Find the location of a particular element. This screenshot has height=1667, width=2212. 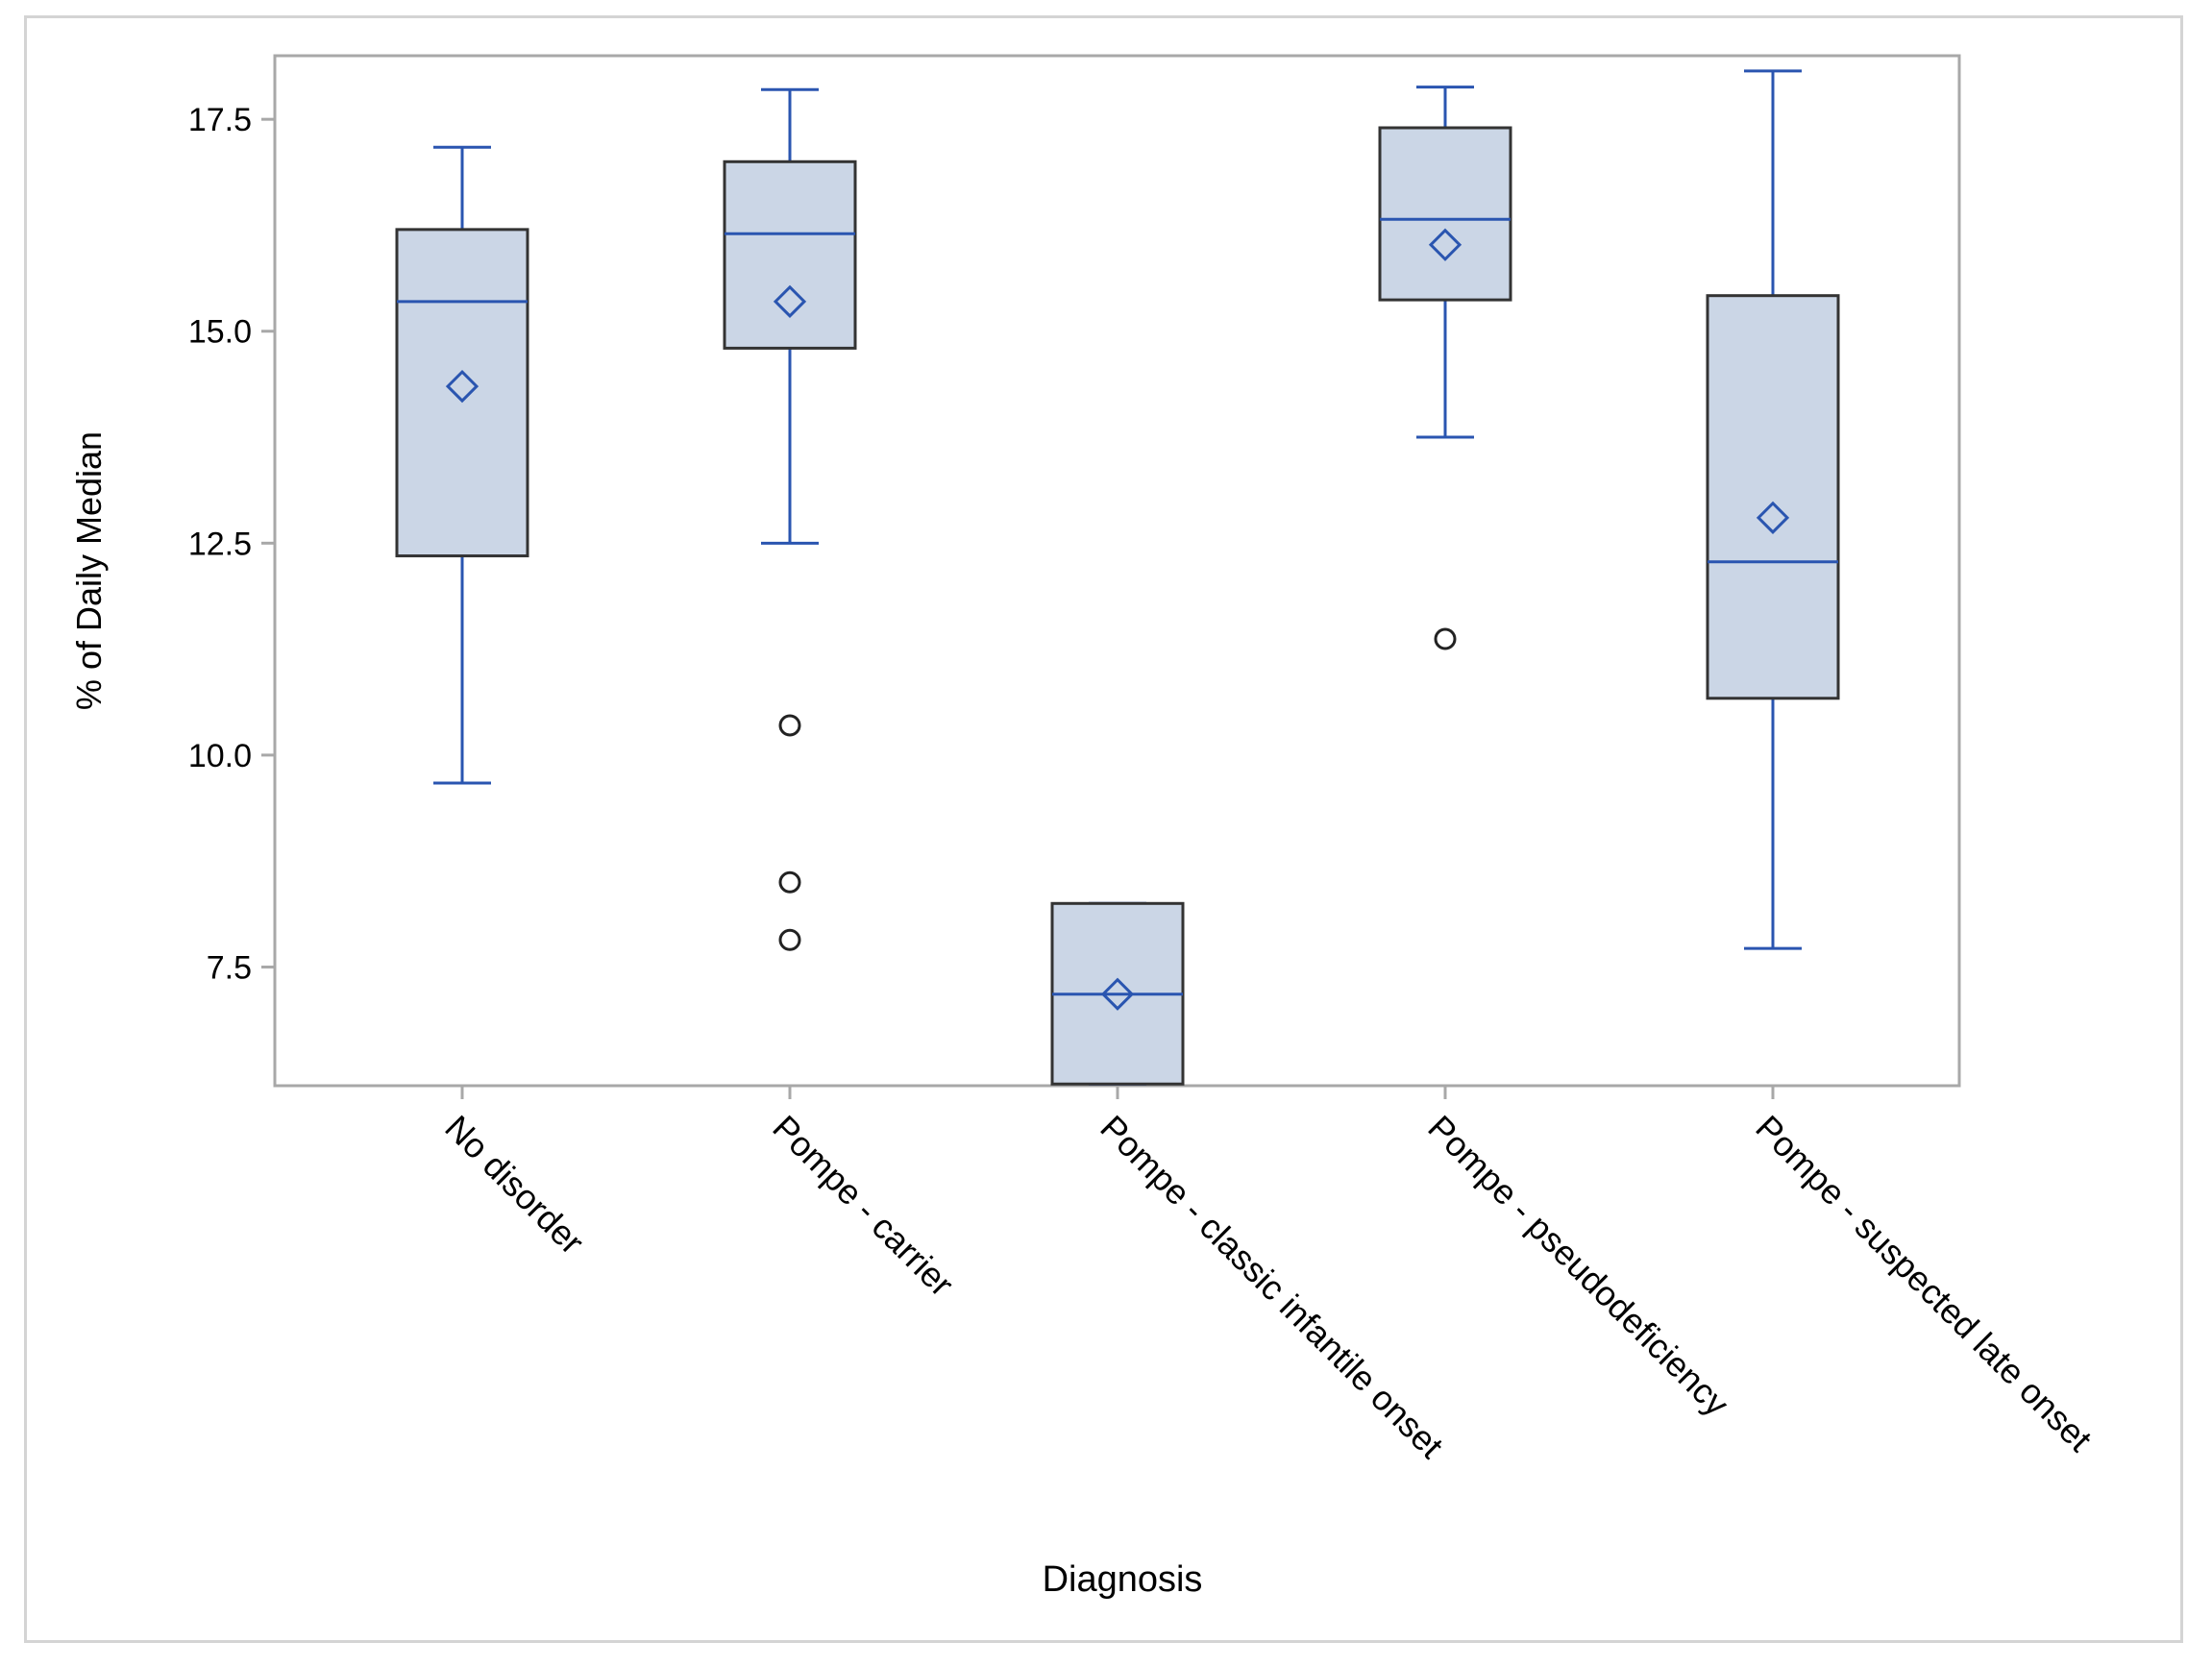

y-tick-label: 15.0 is located at coordinates (220, 332).